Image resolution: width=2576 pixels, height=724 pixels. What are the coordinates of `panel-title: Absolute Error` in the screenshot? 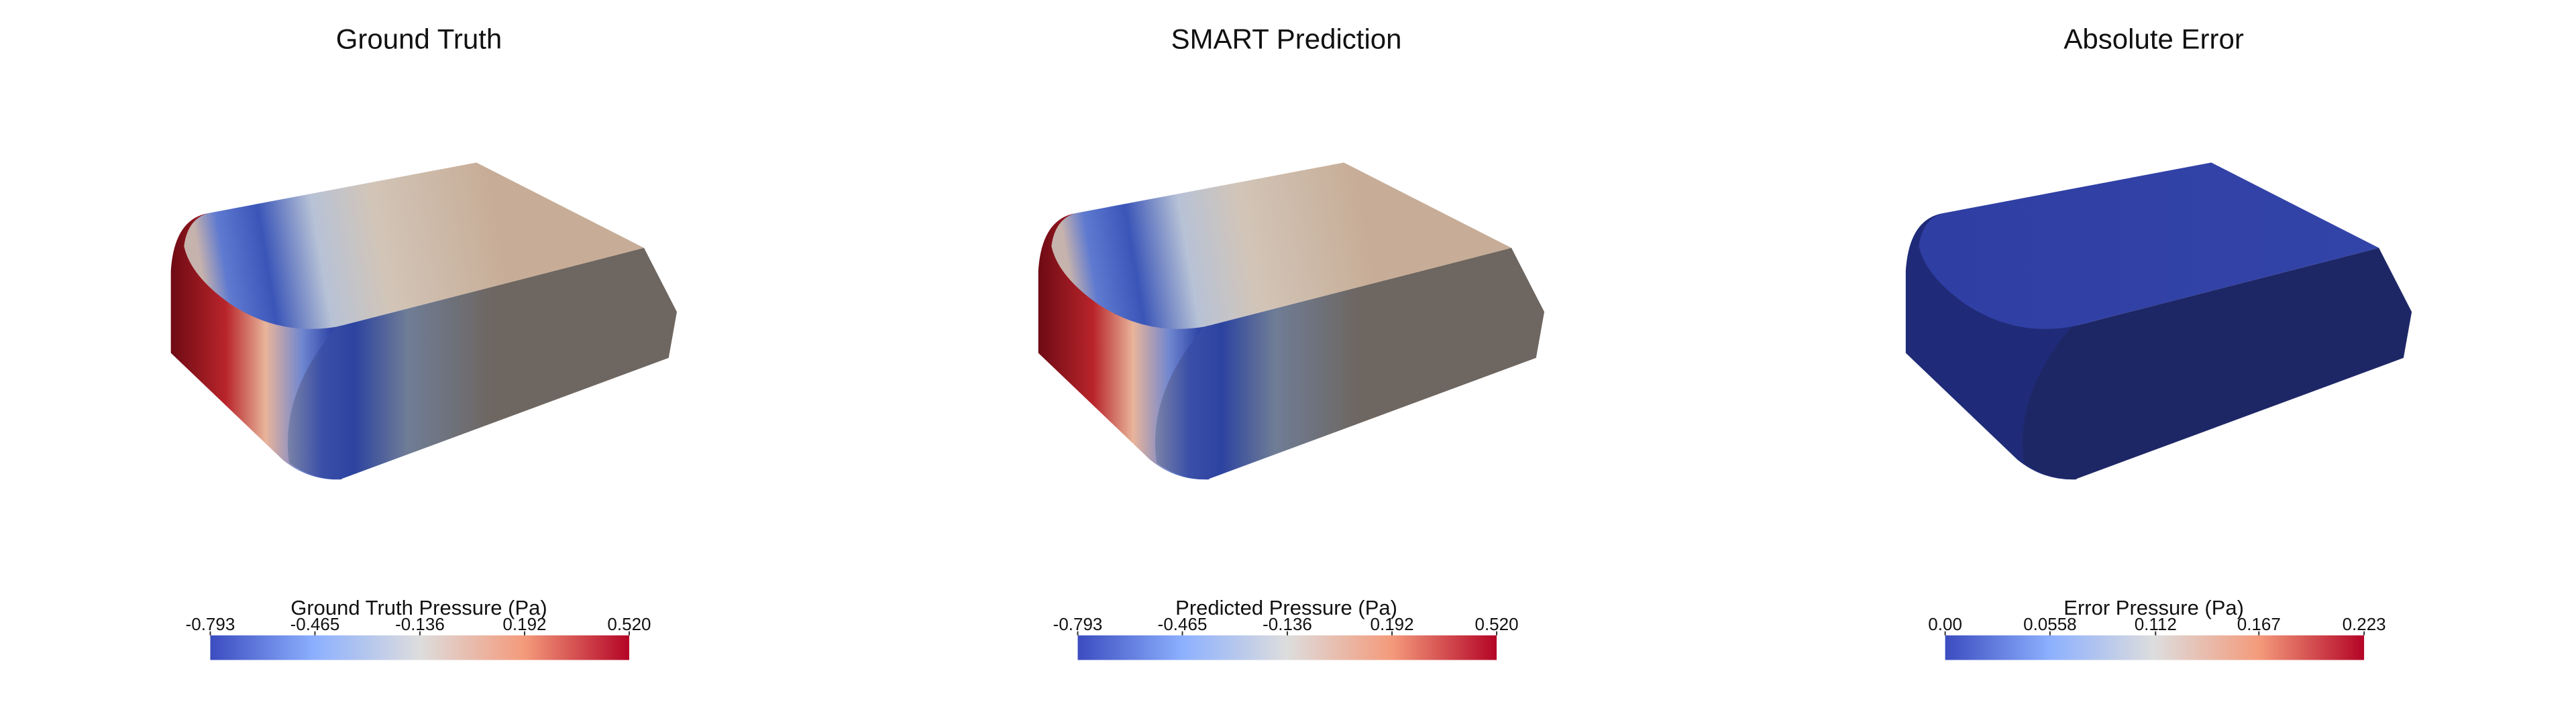 It's located at (2153, 38).